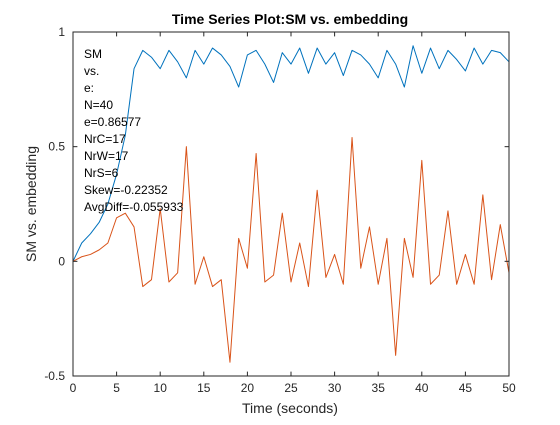 The width and height of the screenshot is (560, 425). Describe the element at coordinates (422, 388) in the screenshot. I see `x-tick-label: 40` at that location.